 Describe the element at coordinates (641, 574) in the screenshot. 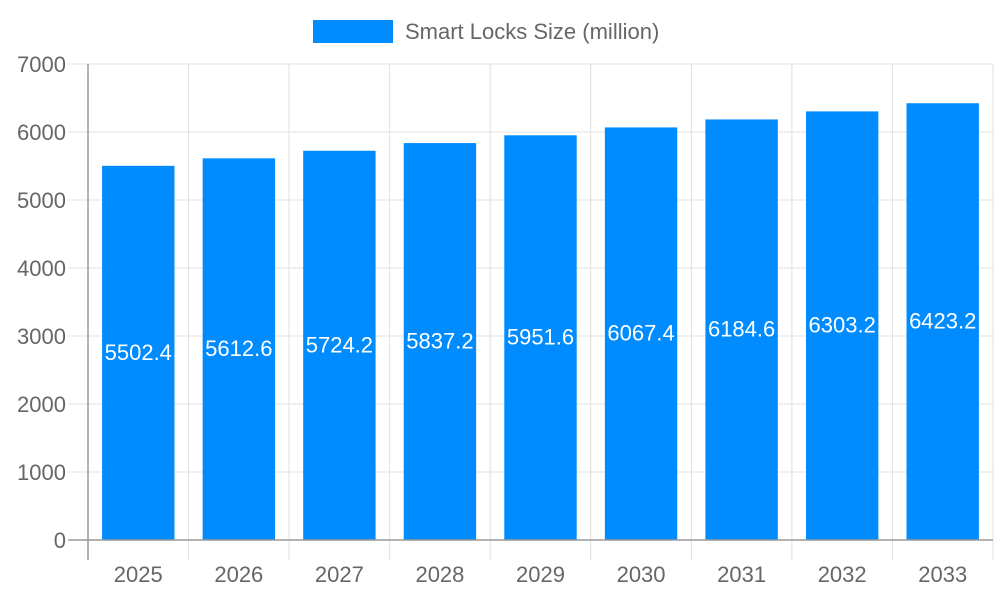

I see `x-tick-label: 2030` at that location.